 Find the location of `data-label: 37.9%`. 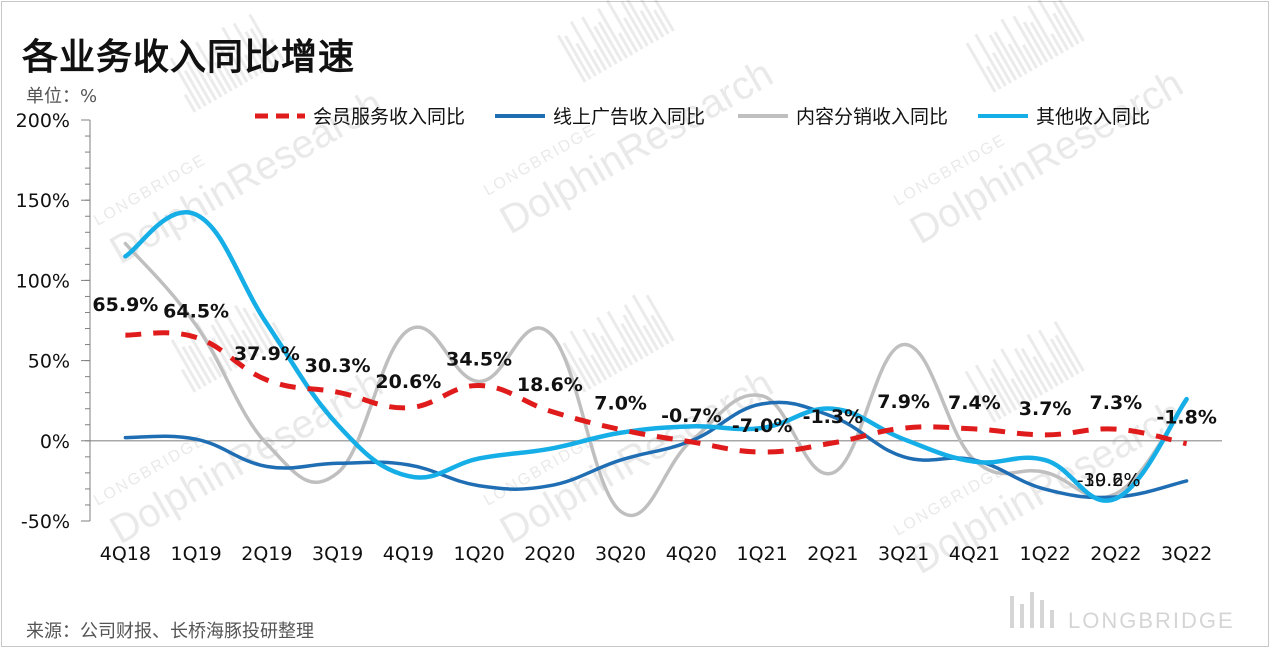

data-label: 37.9% is located at coordinates (267, 354).